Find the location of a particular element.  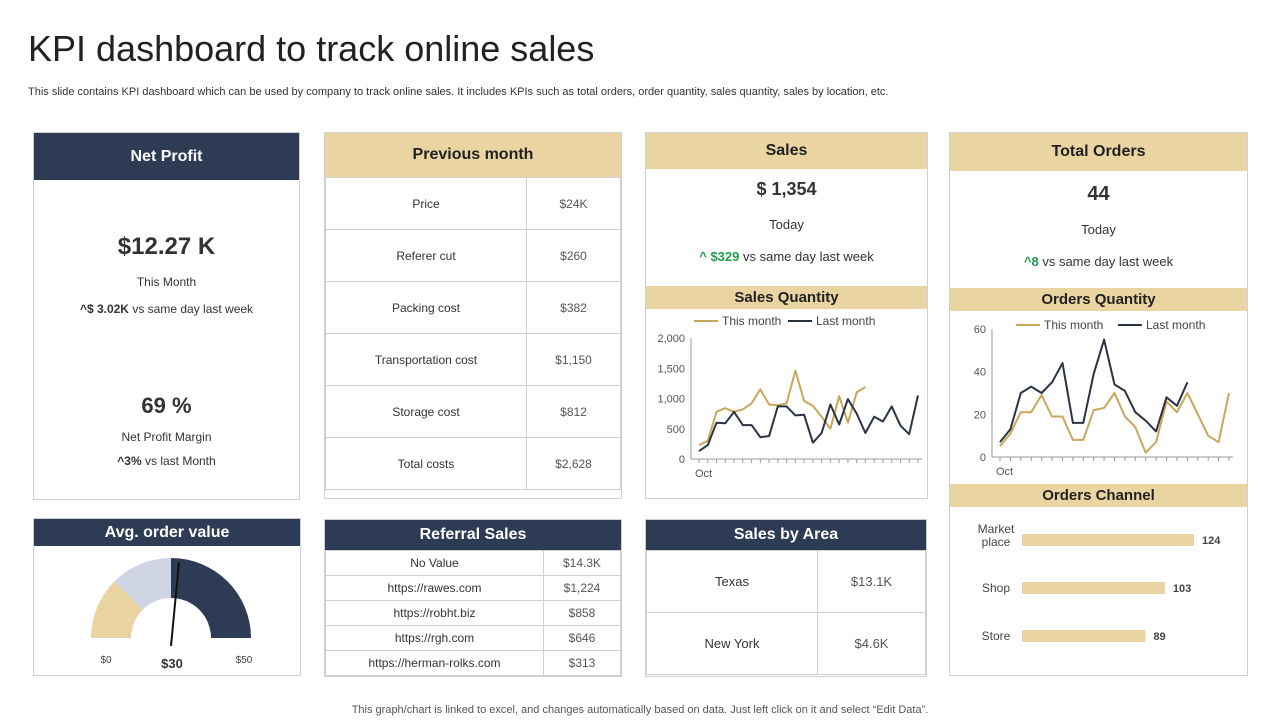

y-tick-label: 40 is located at coordinates (980, 373).